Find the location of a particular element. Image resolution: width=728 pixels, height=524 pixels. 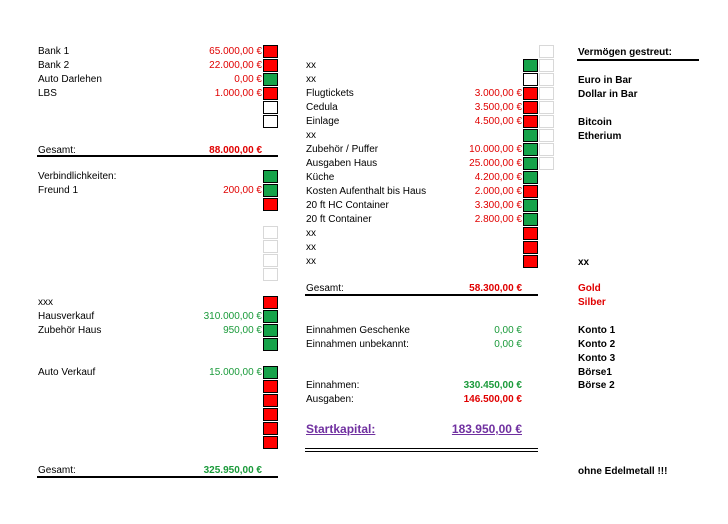

gesamt1-label: Gesamt: is located at coordinates (57, 150).